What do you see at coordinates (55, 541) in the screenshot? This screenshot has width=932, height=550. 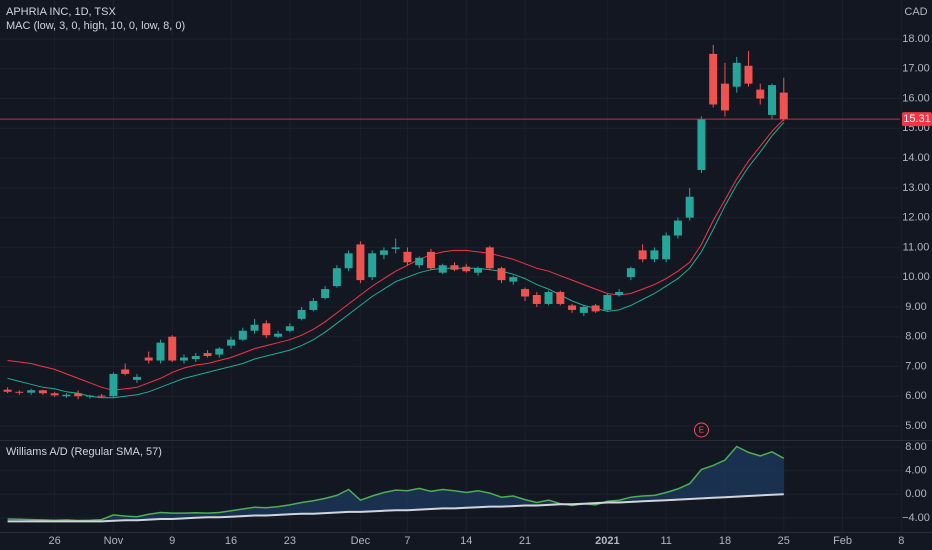 I see `x-tick-label: 26` at bounding box center [55, 541].